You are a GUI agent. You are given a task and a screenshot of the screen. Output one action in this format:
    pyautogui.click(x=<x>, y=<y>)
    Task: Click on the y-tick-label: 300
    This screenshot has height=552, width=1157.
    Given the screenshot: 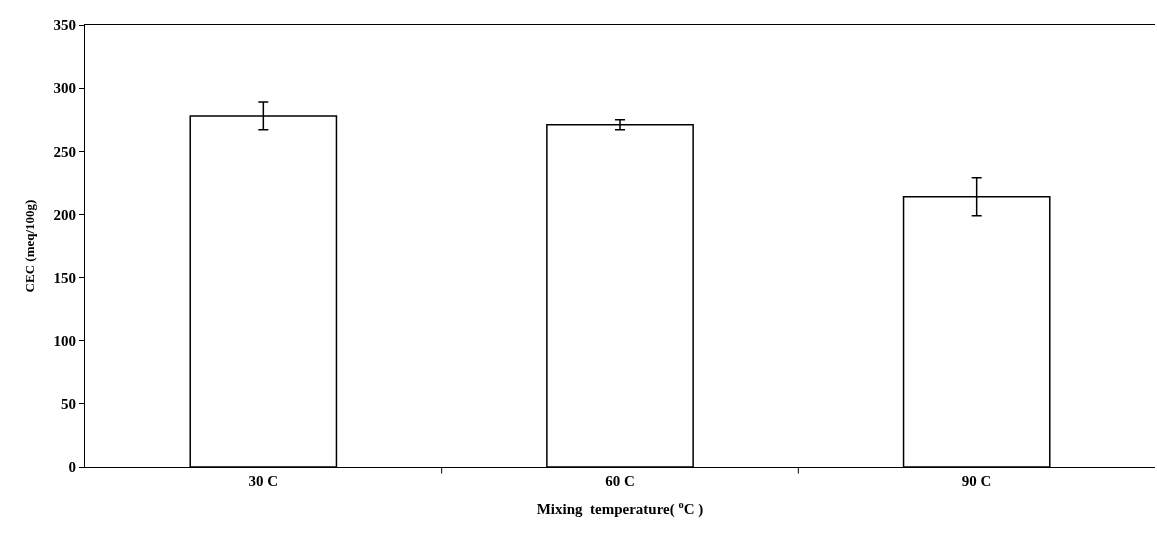 What is the action you would take?
    pyautogui.click(x=64, y=88)
    